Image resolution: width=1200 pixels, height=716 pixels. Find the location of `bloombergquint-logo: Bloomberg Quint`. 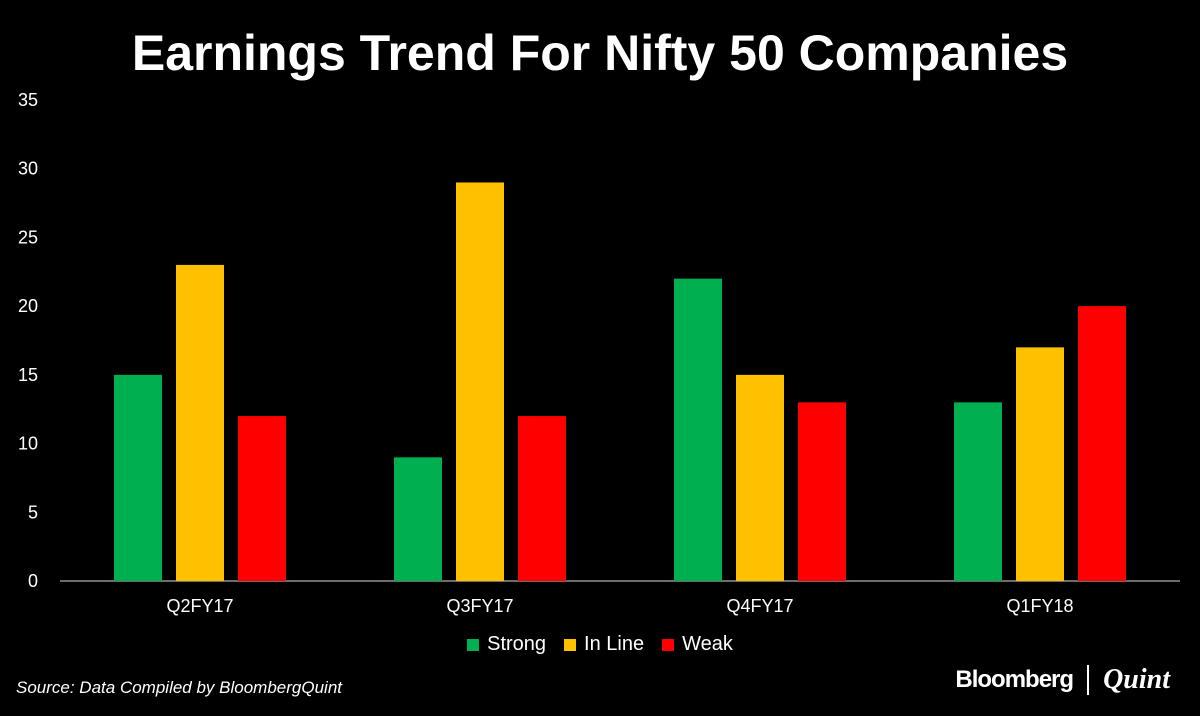

bloombergquint-logo: Bloomberg Quint is located at coordinates (1062, 680).